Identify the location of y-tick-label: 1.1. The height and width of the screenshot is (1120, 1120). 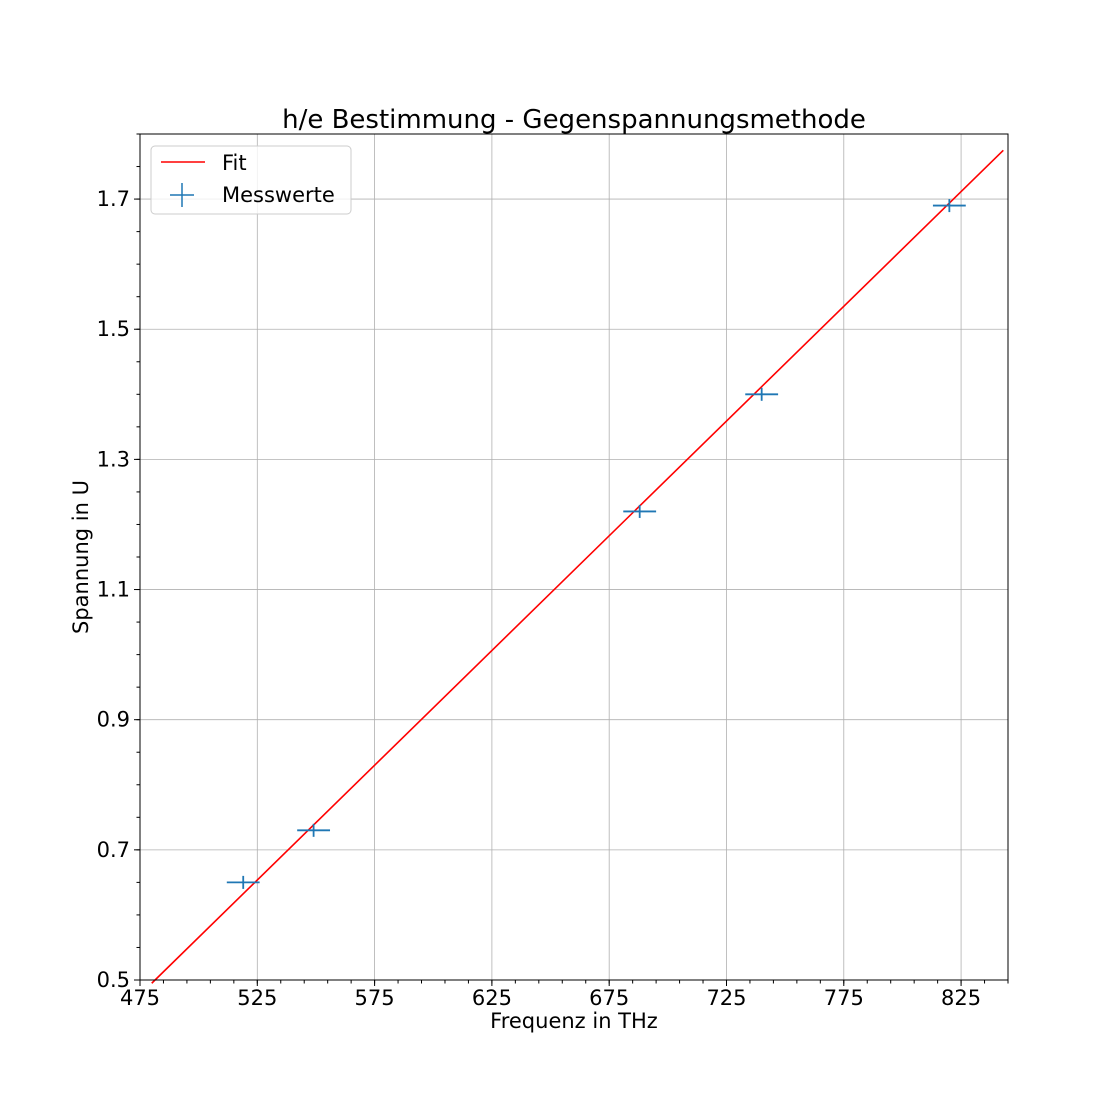
(113, 590).